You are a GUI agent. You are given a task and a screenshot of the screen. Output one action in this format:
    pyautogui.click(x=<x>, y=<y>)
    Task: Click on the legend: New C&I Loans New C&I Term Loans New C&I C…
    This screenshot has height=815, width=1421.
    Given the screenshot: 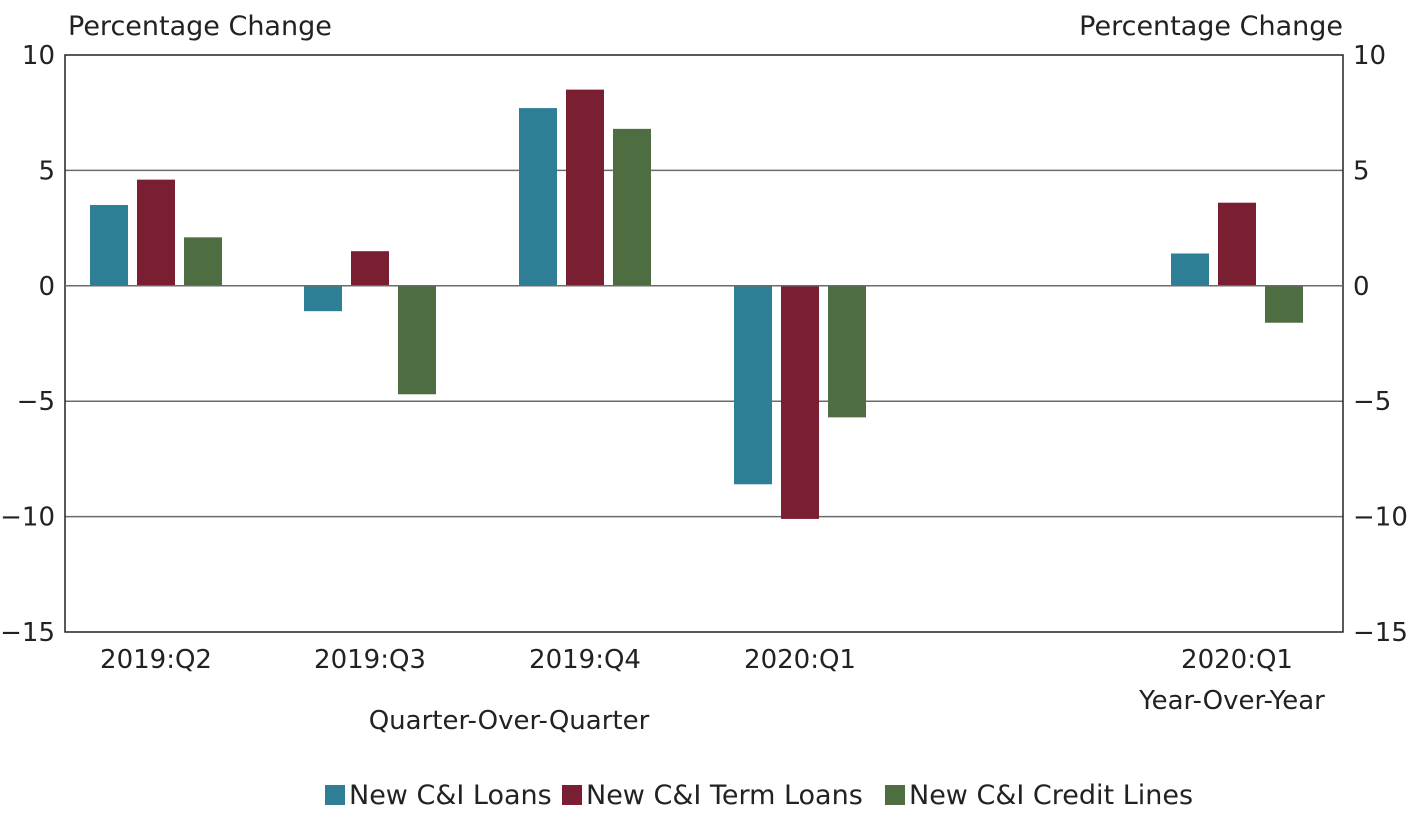 What is the action you would take?
    pyautogui.click(x=759, y=795)
    